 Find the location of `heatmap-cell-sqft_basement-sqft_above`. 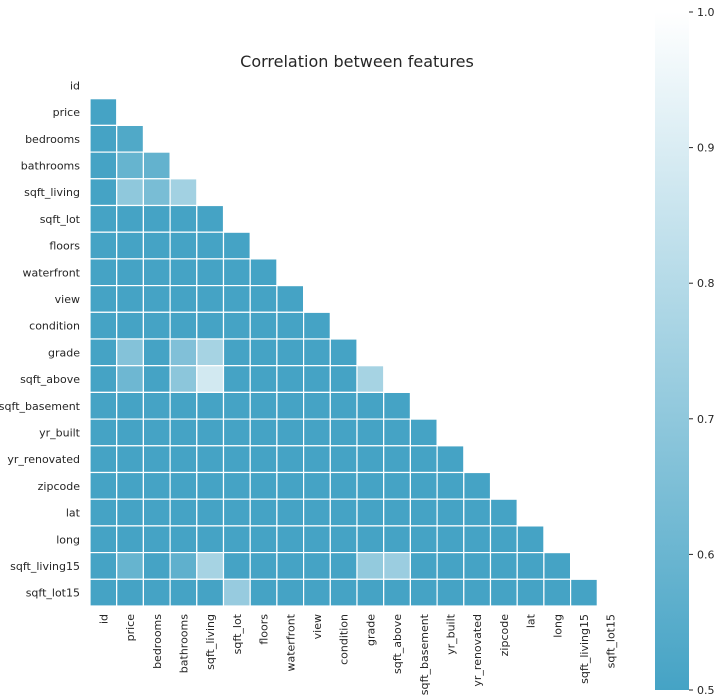

heatmap-cell-sqft_basement-sqft_above is located at coordinates (397, 405).